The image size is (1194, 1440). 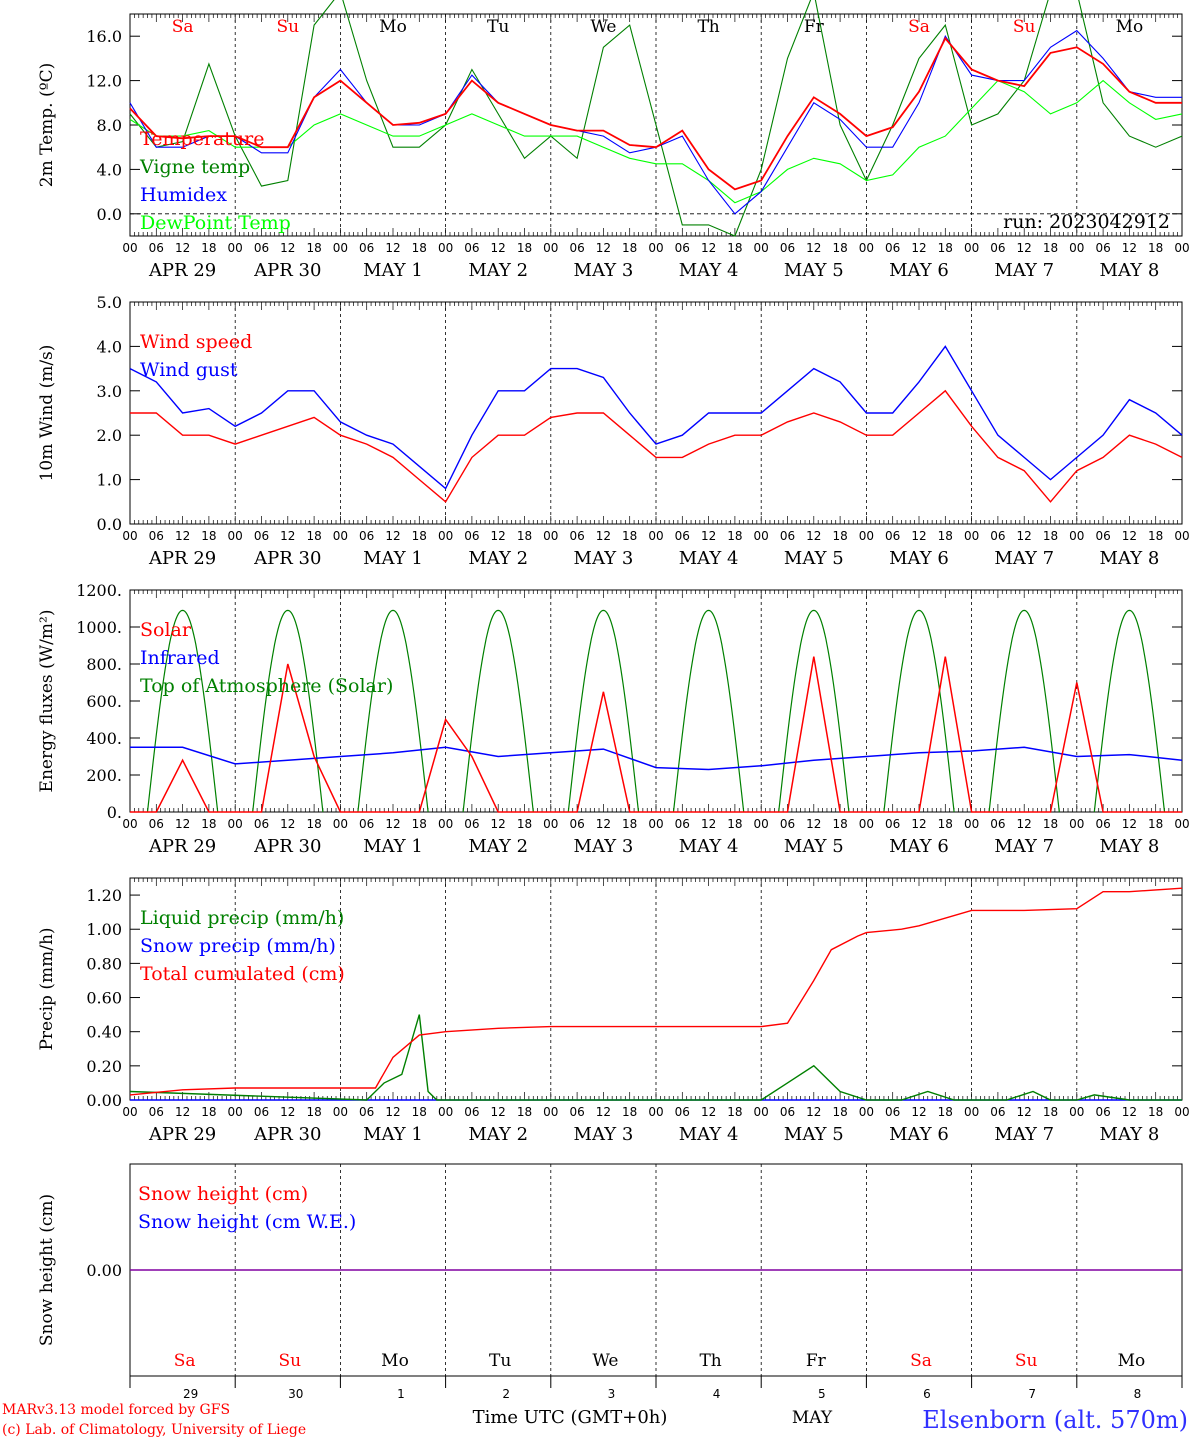 What do you see at coordinates (180, 658) in the screenshot?
I see `legend-entry: Infrared` at bounding box center [180, 658].